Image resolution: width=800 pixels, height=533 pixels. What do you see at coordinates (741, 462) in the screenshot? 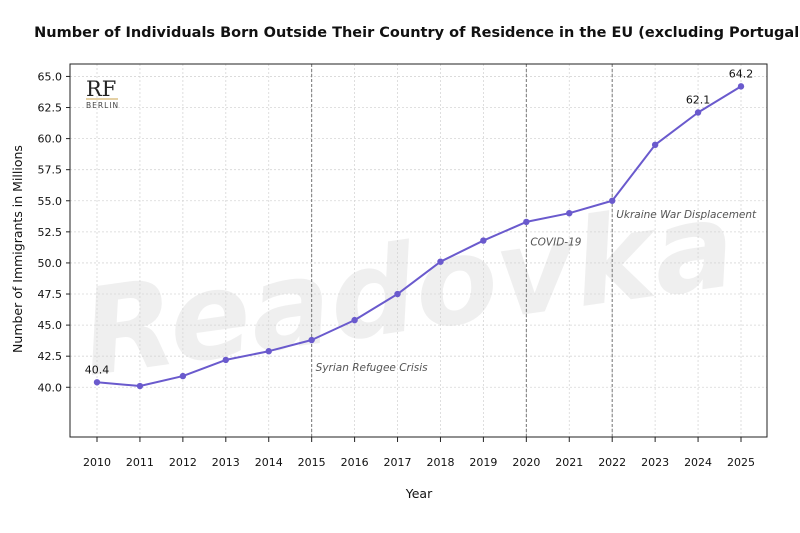
I see `x-tick-label: 2025` at bounding box center [741, 462].